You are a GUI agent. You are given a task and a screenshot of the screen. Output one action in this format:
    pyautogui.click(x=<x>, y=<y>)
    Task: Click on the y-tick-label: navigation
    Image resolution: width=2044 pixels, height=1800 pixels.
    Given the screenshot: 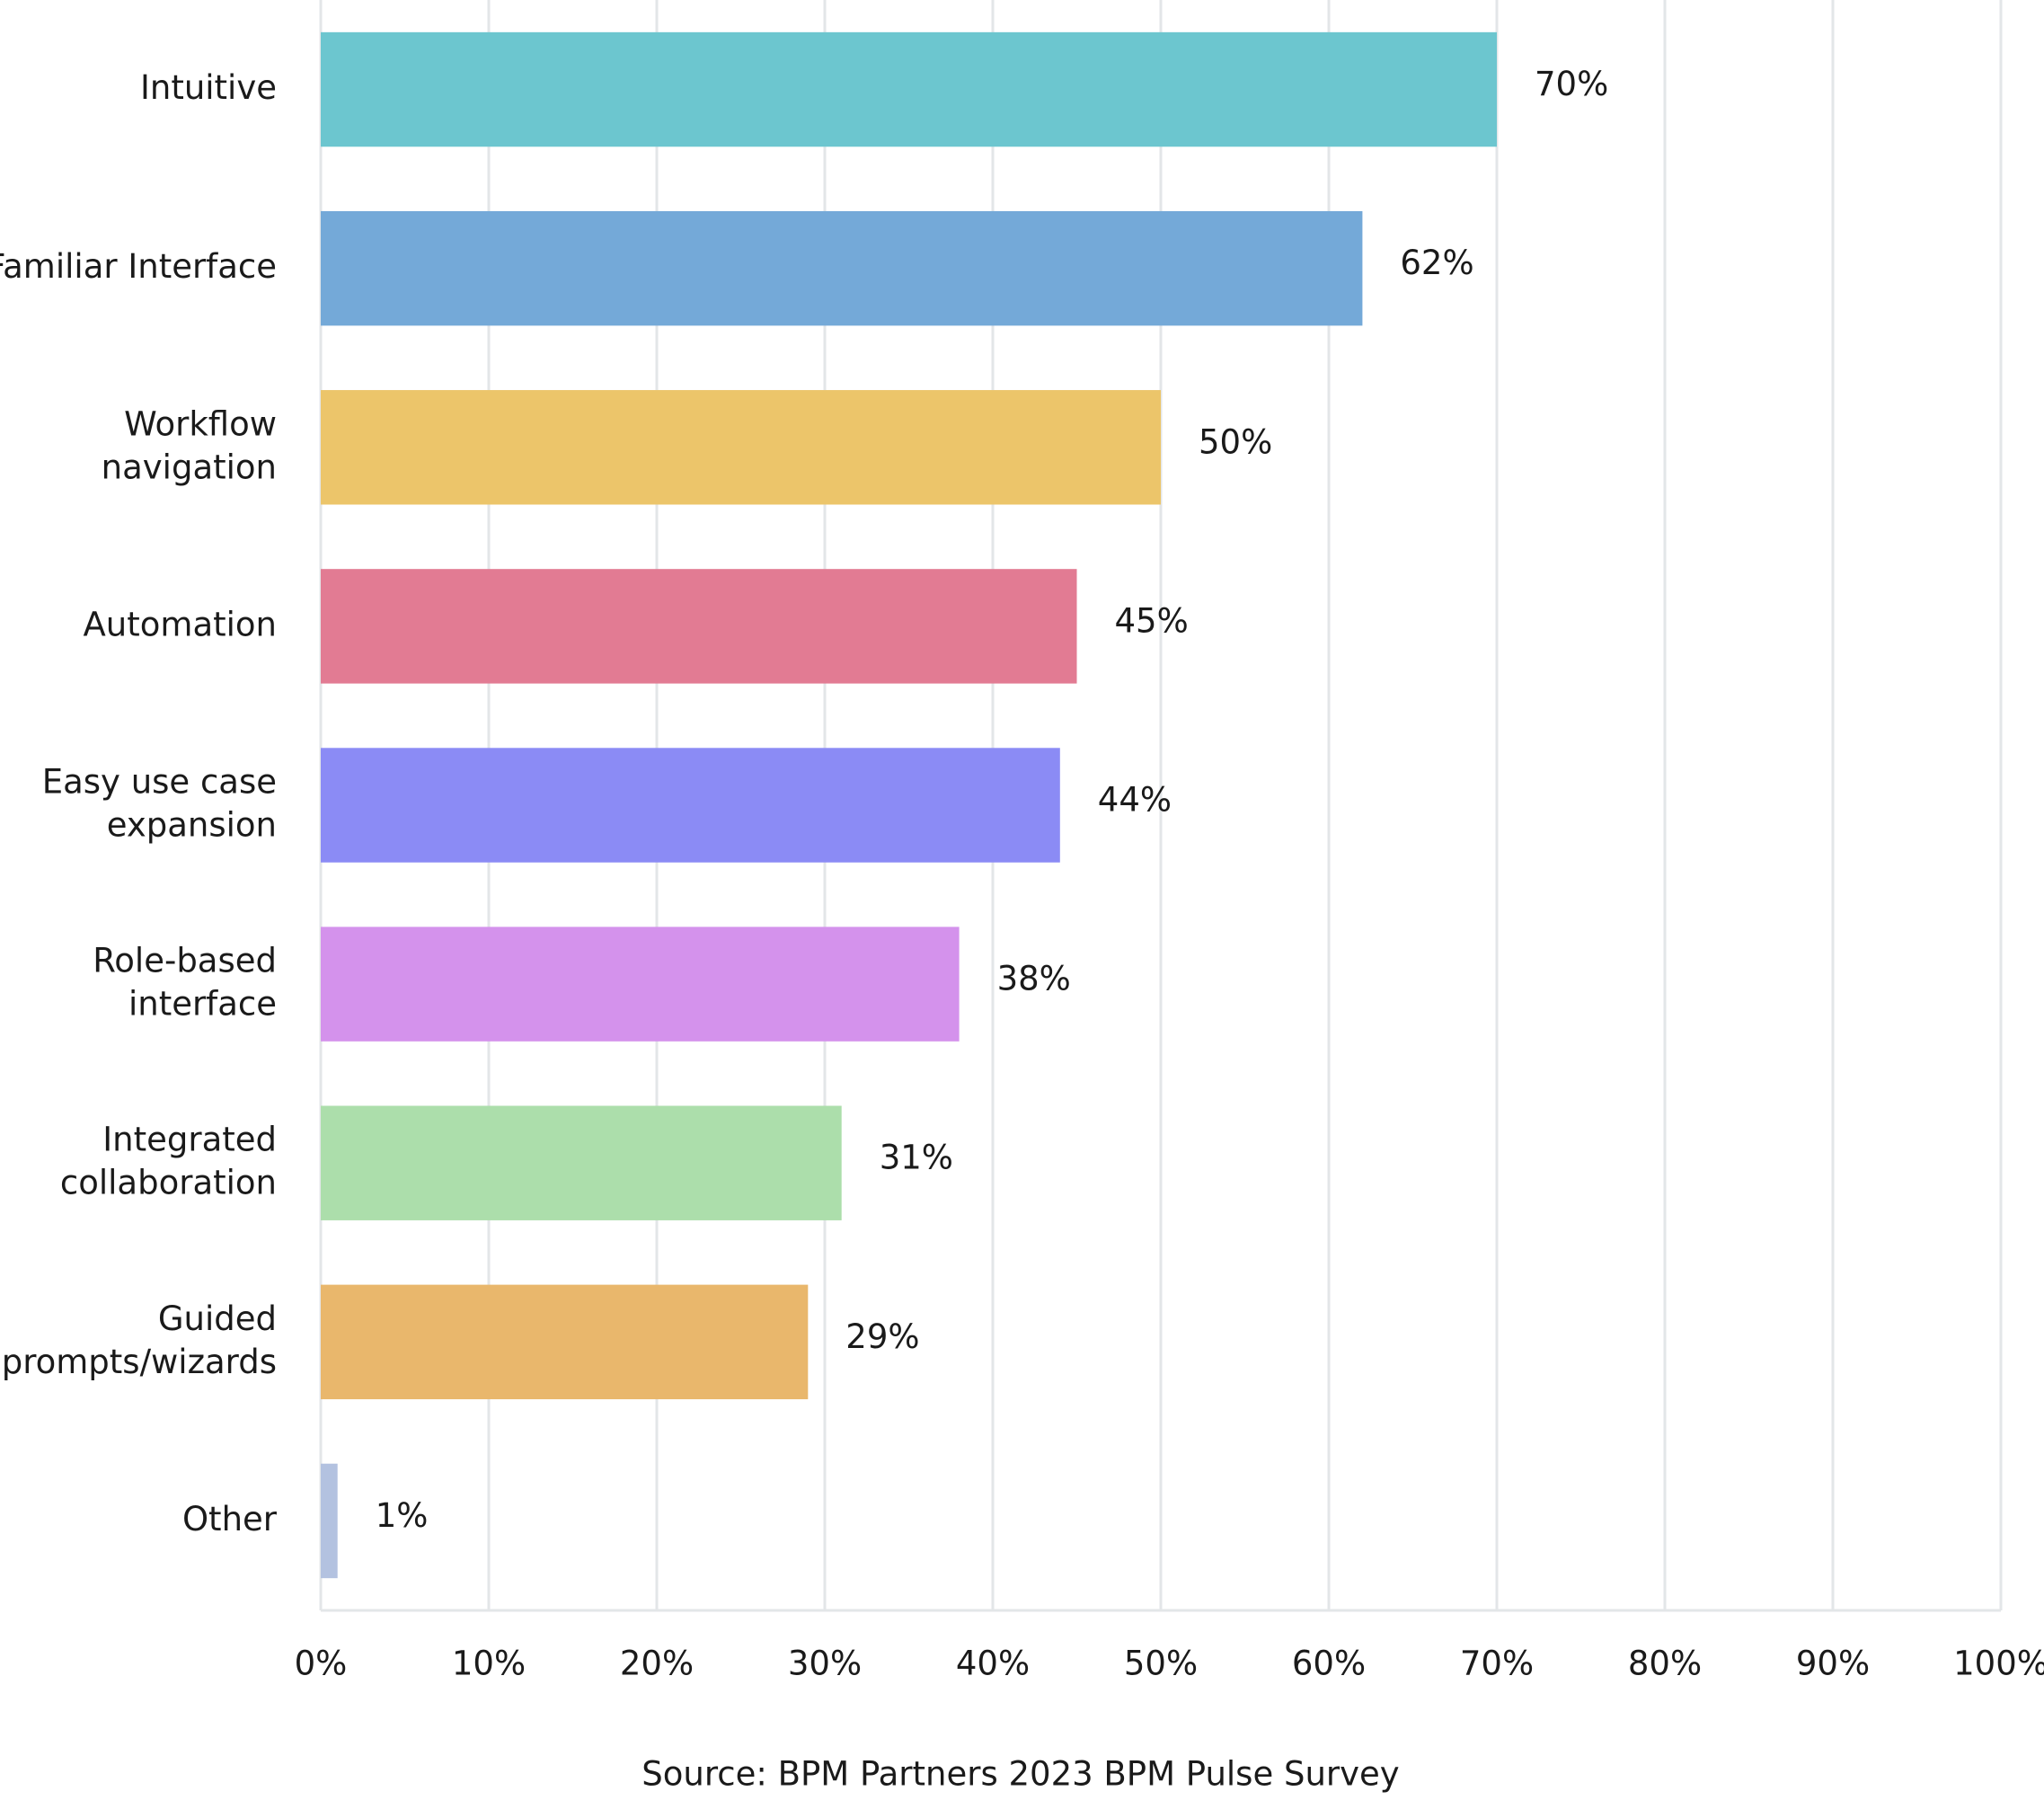 What is the action you would take?
    pyautogui.click(x=189, y=467)
    